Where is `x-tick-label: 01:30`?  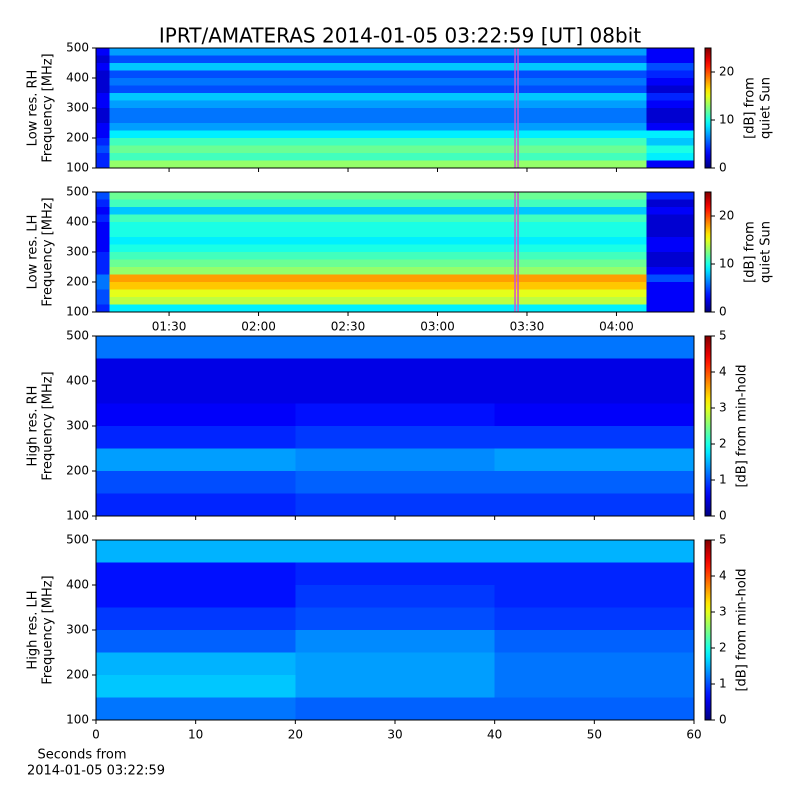
x-tick-label: 01:30 is located at coordinates (169, 327).